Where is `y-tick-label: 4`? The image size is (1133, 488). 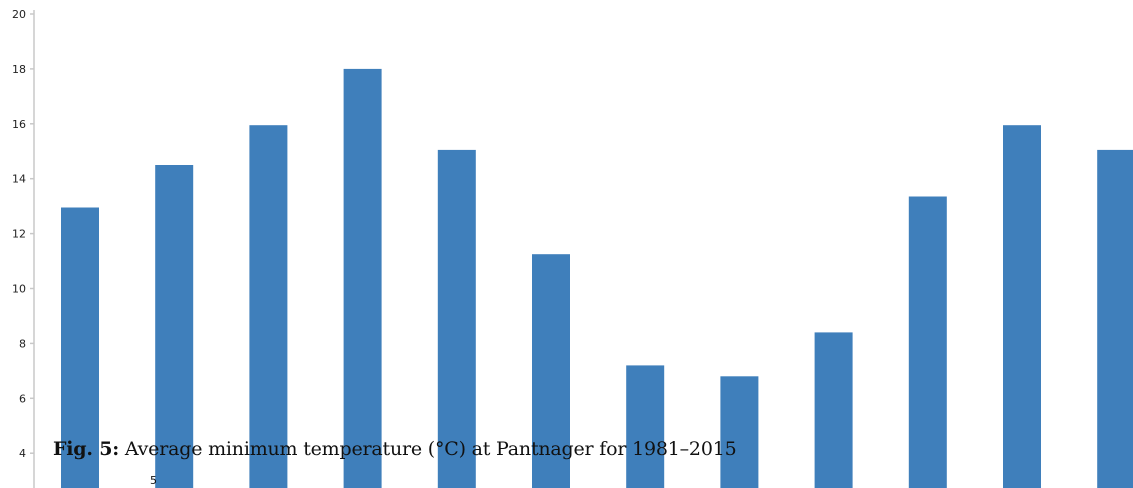
y-tick-label: 4 is located at coordinates (22, 453).